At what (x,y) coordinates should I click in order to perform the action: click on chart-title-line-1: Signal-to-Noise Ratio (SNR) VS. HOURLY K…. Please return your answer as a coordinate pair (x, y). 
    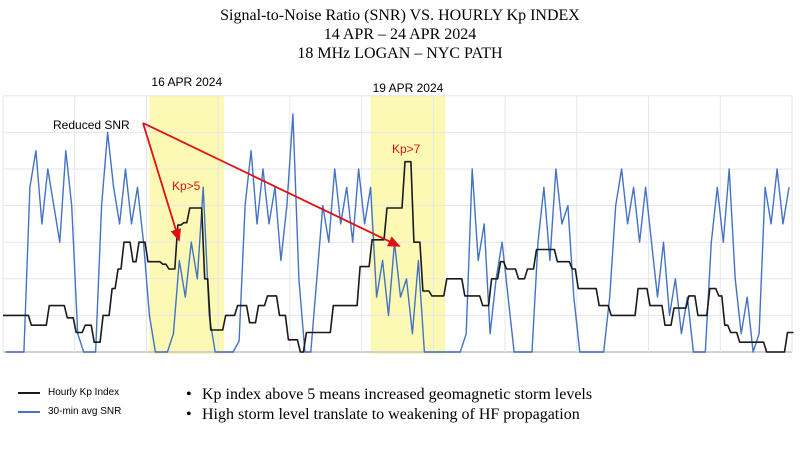
    Looking at the image, I should click on (400, 15).